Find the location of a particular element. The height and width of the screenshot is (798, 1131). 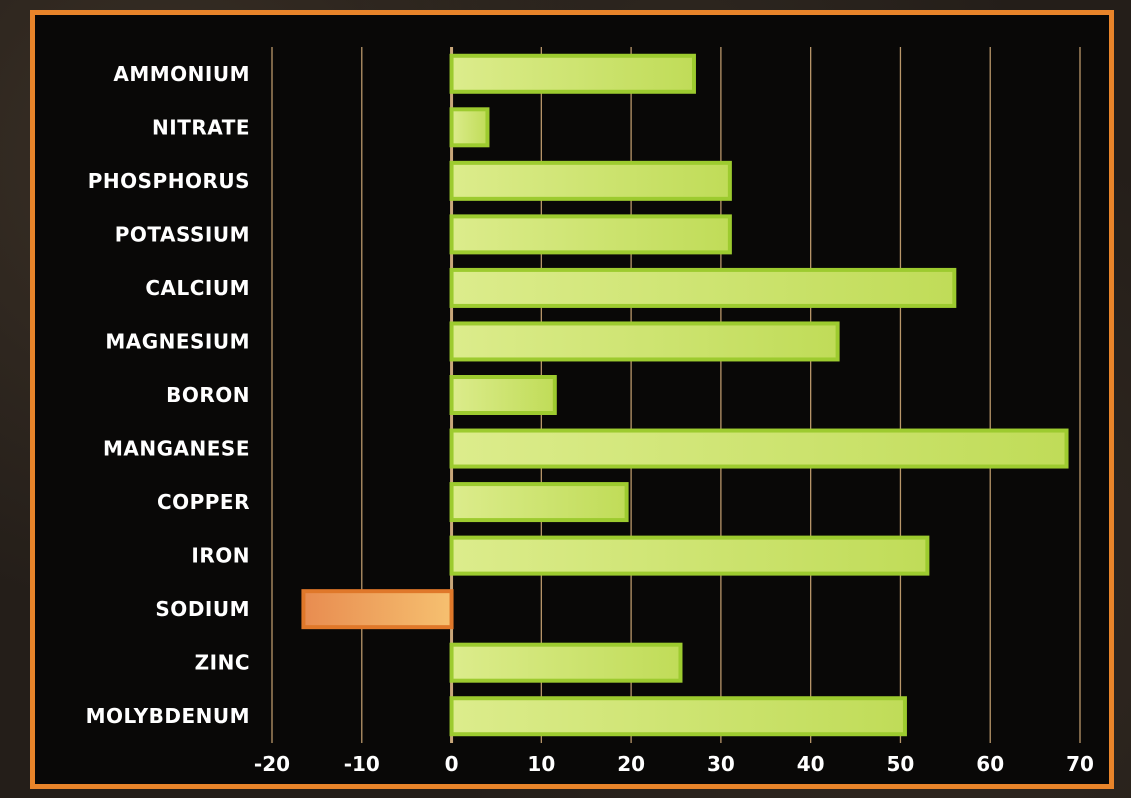

bar-ammonium is located at coordinates (572, 73).